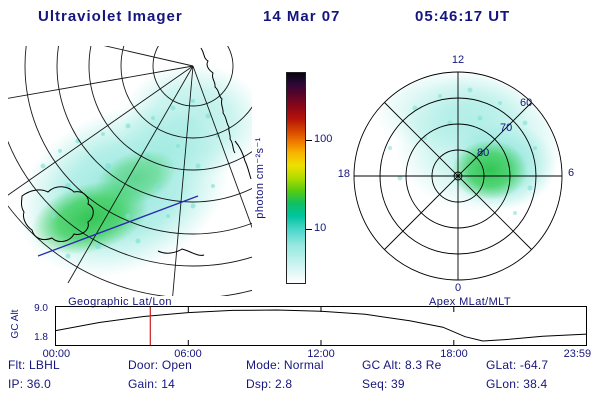 The image size is (600, 400). Describe the element at coordinates (302, 16) in the screenshot. I see `observation-date: 14 Mar 07` at that location.